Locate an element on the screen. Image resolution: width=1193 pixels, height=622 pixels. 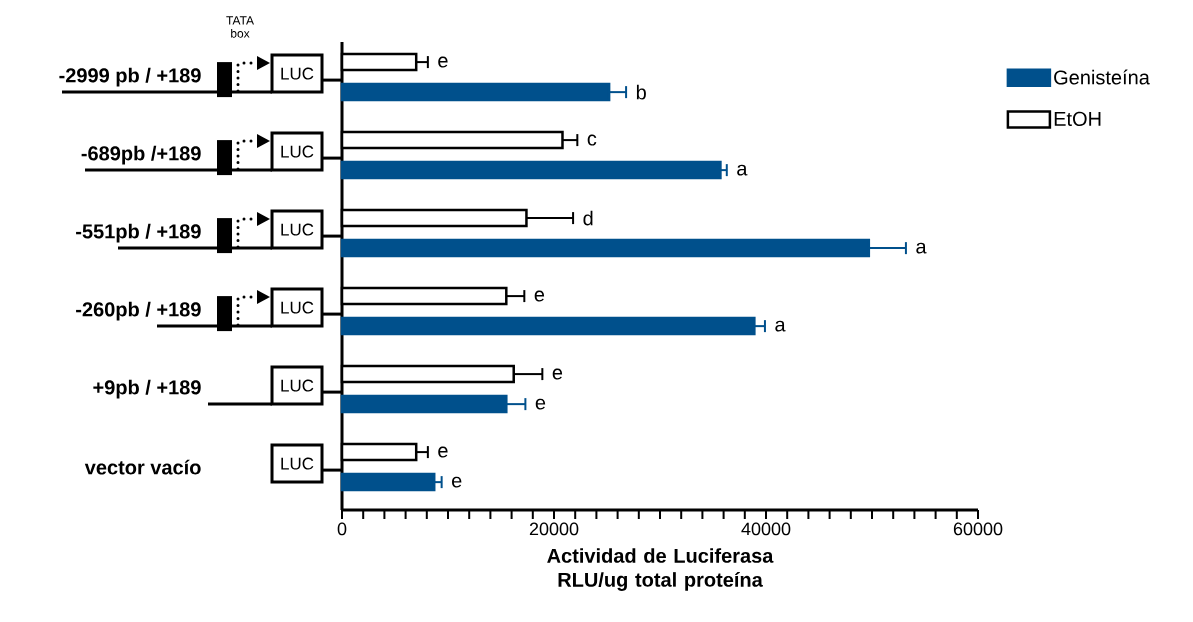
x-tick-label: 20000 is located at coordinates (554, 529).